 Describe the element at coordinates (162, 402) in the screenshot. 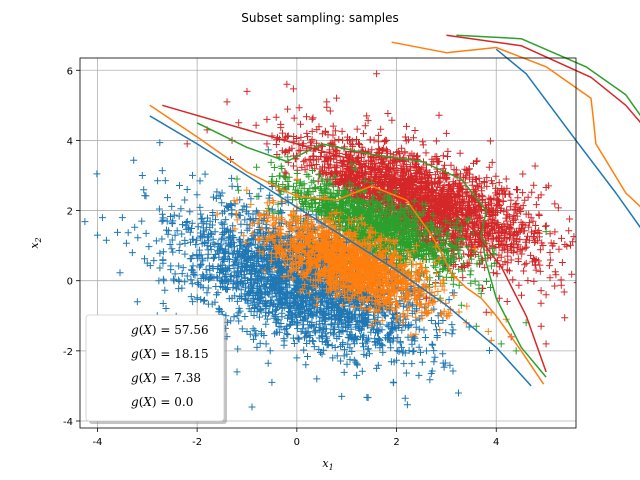

I see `legend-entry: g(X) = 0.0` at that location.